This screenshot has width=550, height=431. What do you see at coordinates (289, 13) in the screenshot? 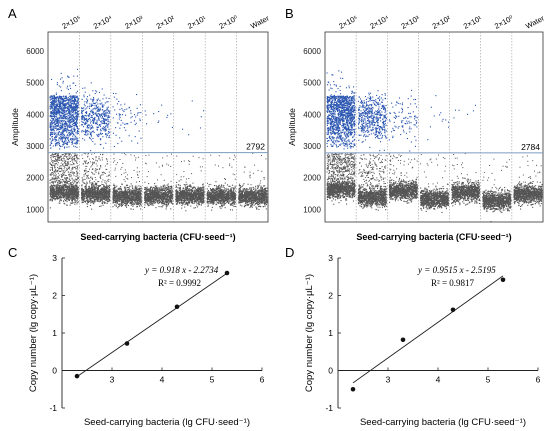
I see `panel-letter: B` at bounding box center [289, 13].